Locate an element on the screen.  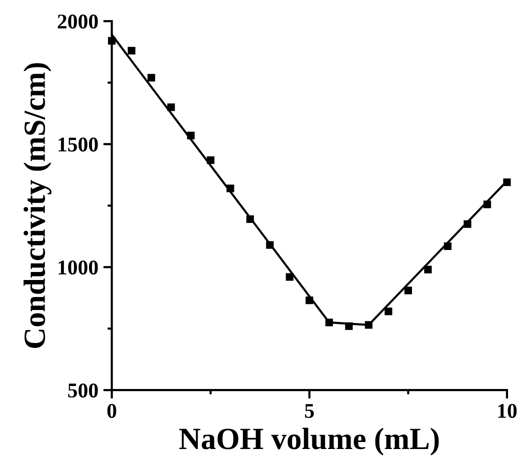
y-tick-label: 1000 is located at coordinates (78, 267).